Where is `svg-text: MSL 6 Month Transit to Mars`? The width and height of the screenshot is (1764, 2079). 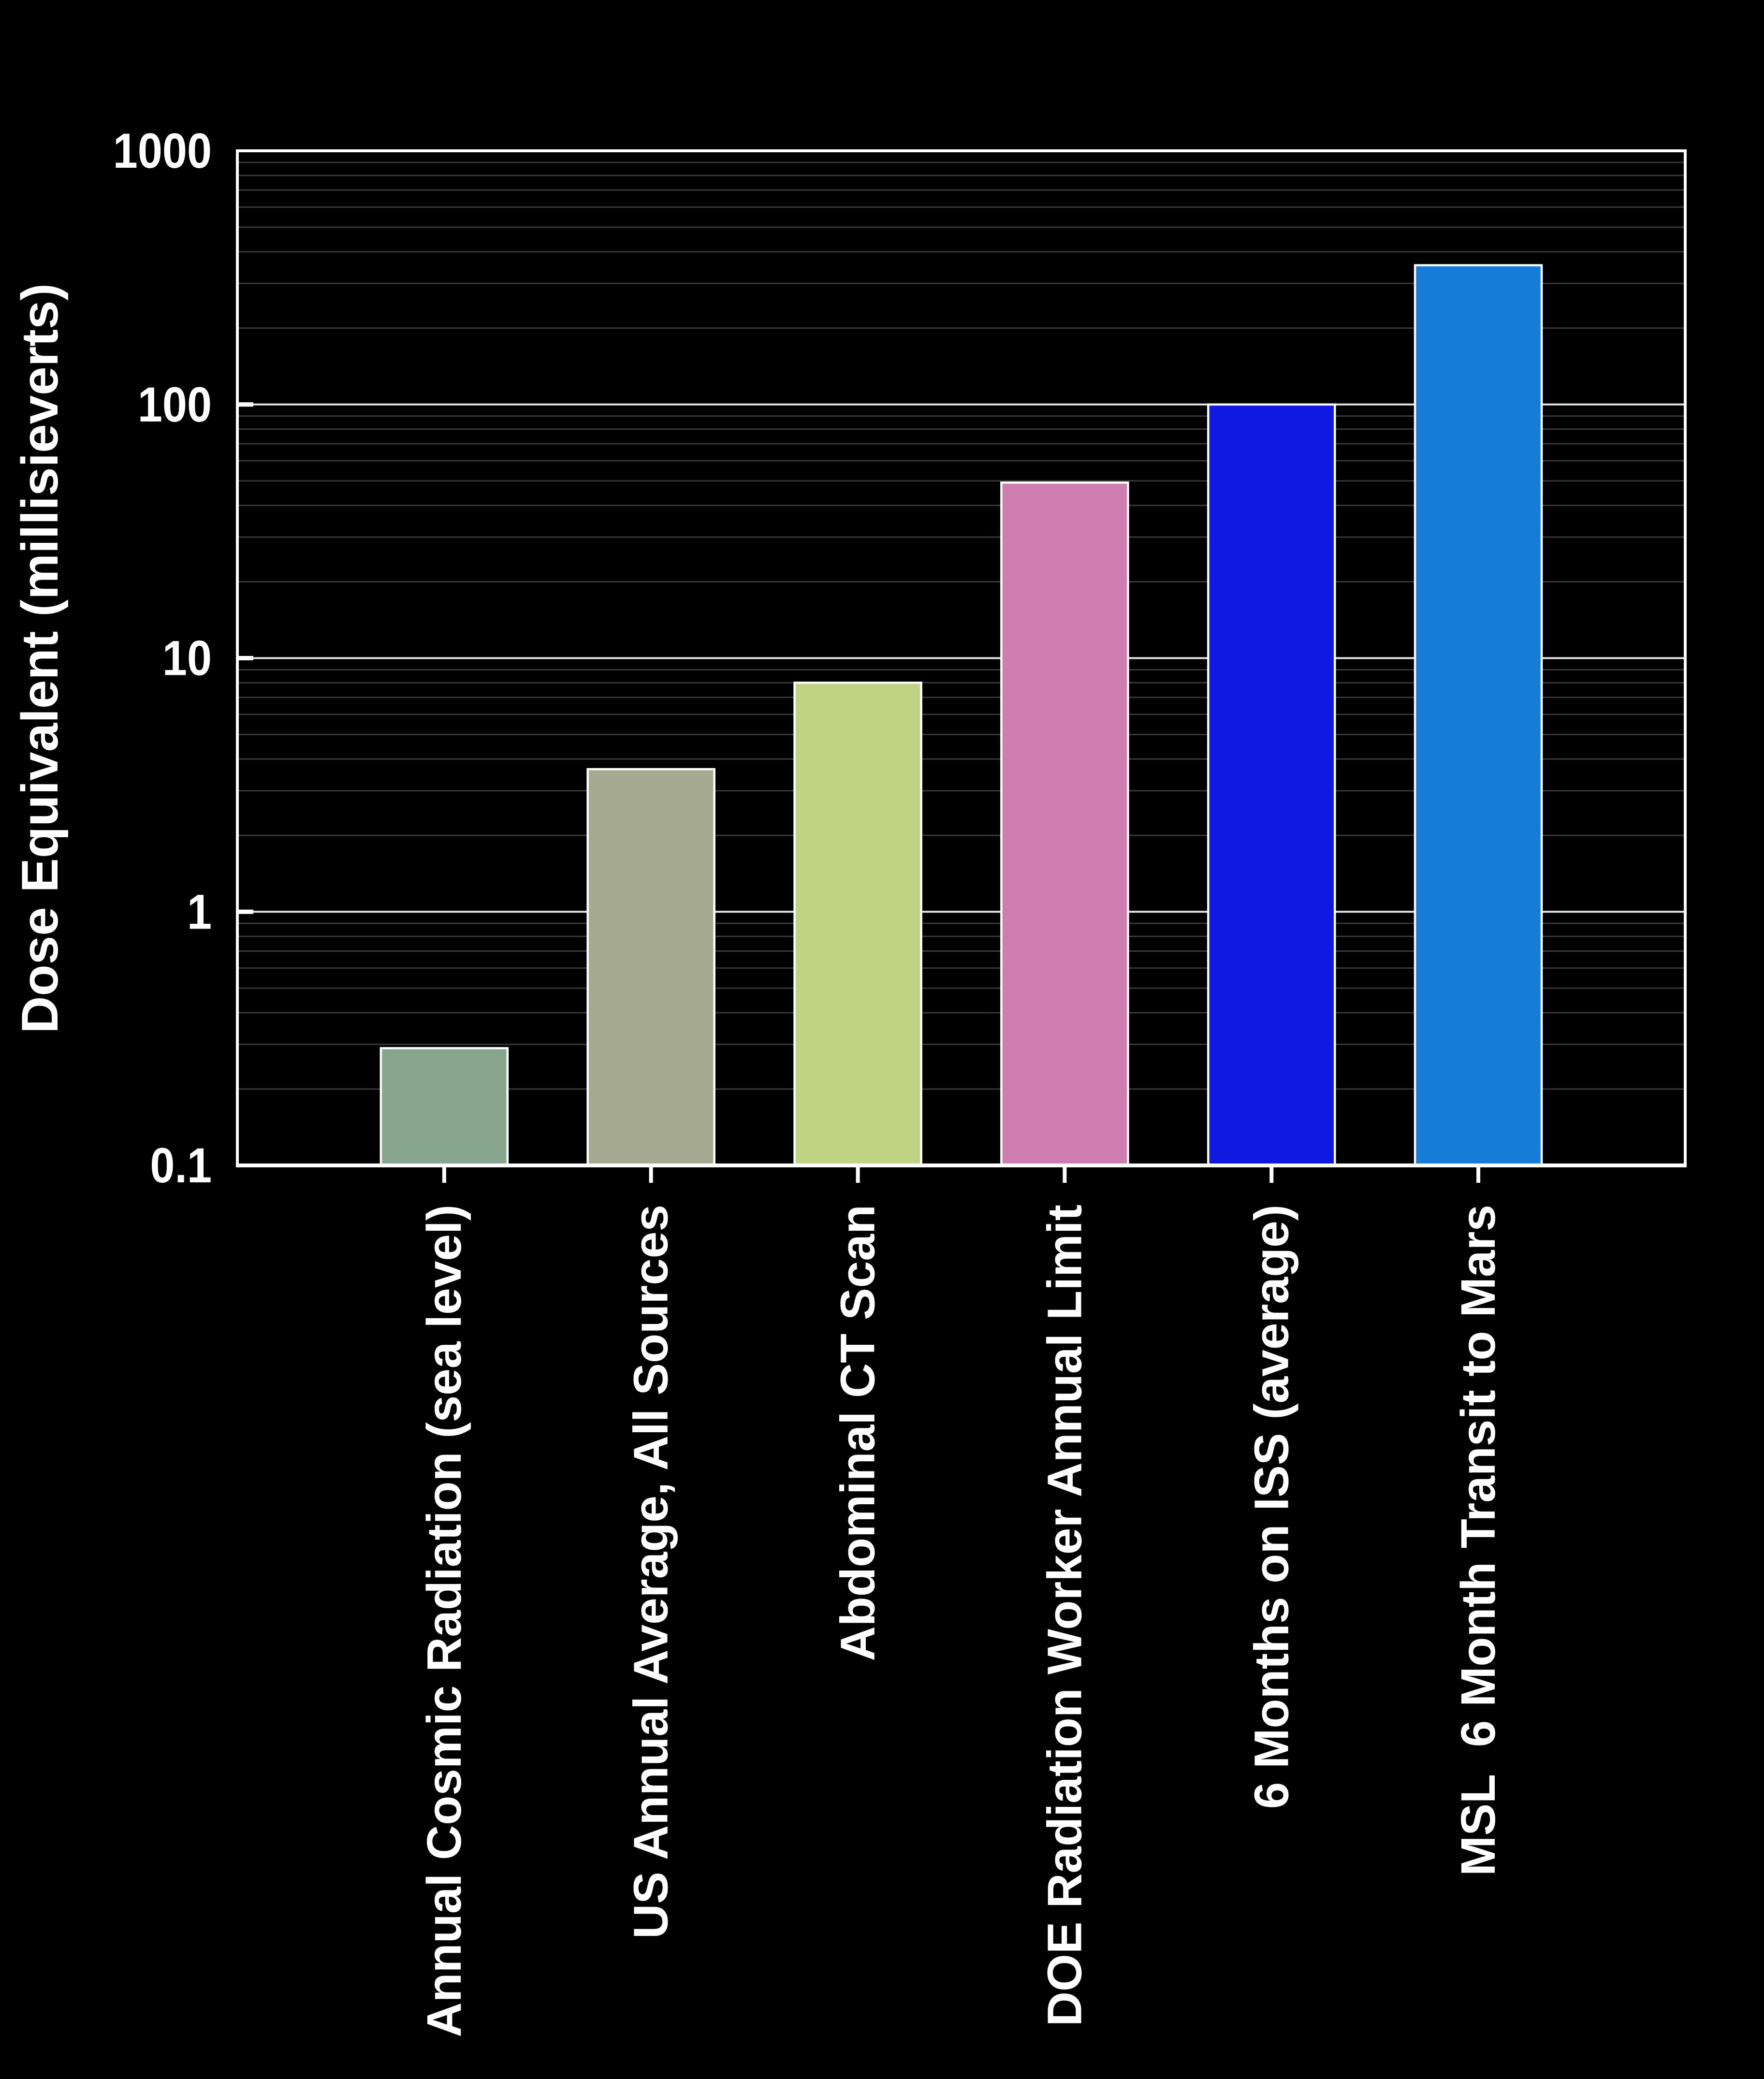 svg-text: MSL 6 Month Transit to Mars is located at coordinates (1478, 1540).